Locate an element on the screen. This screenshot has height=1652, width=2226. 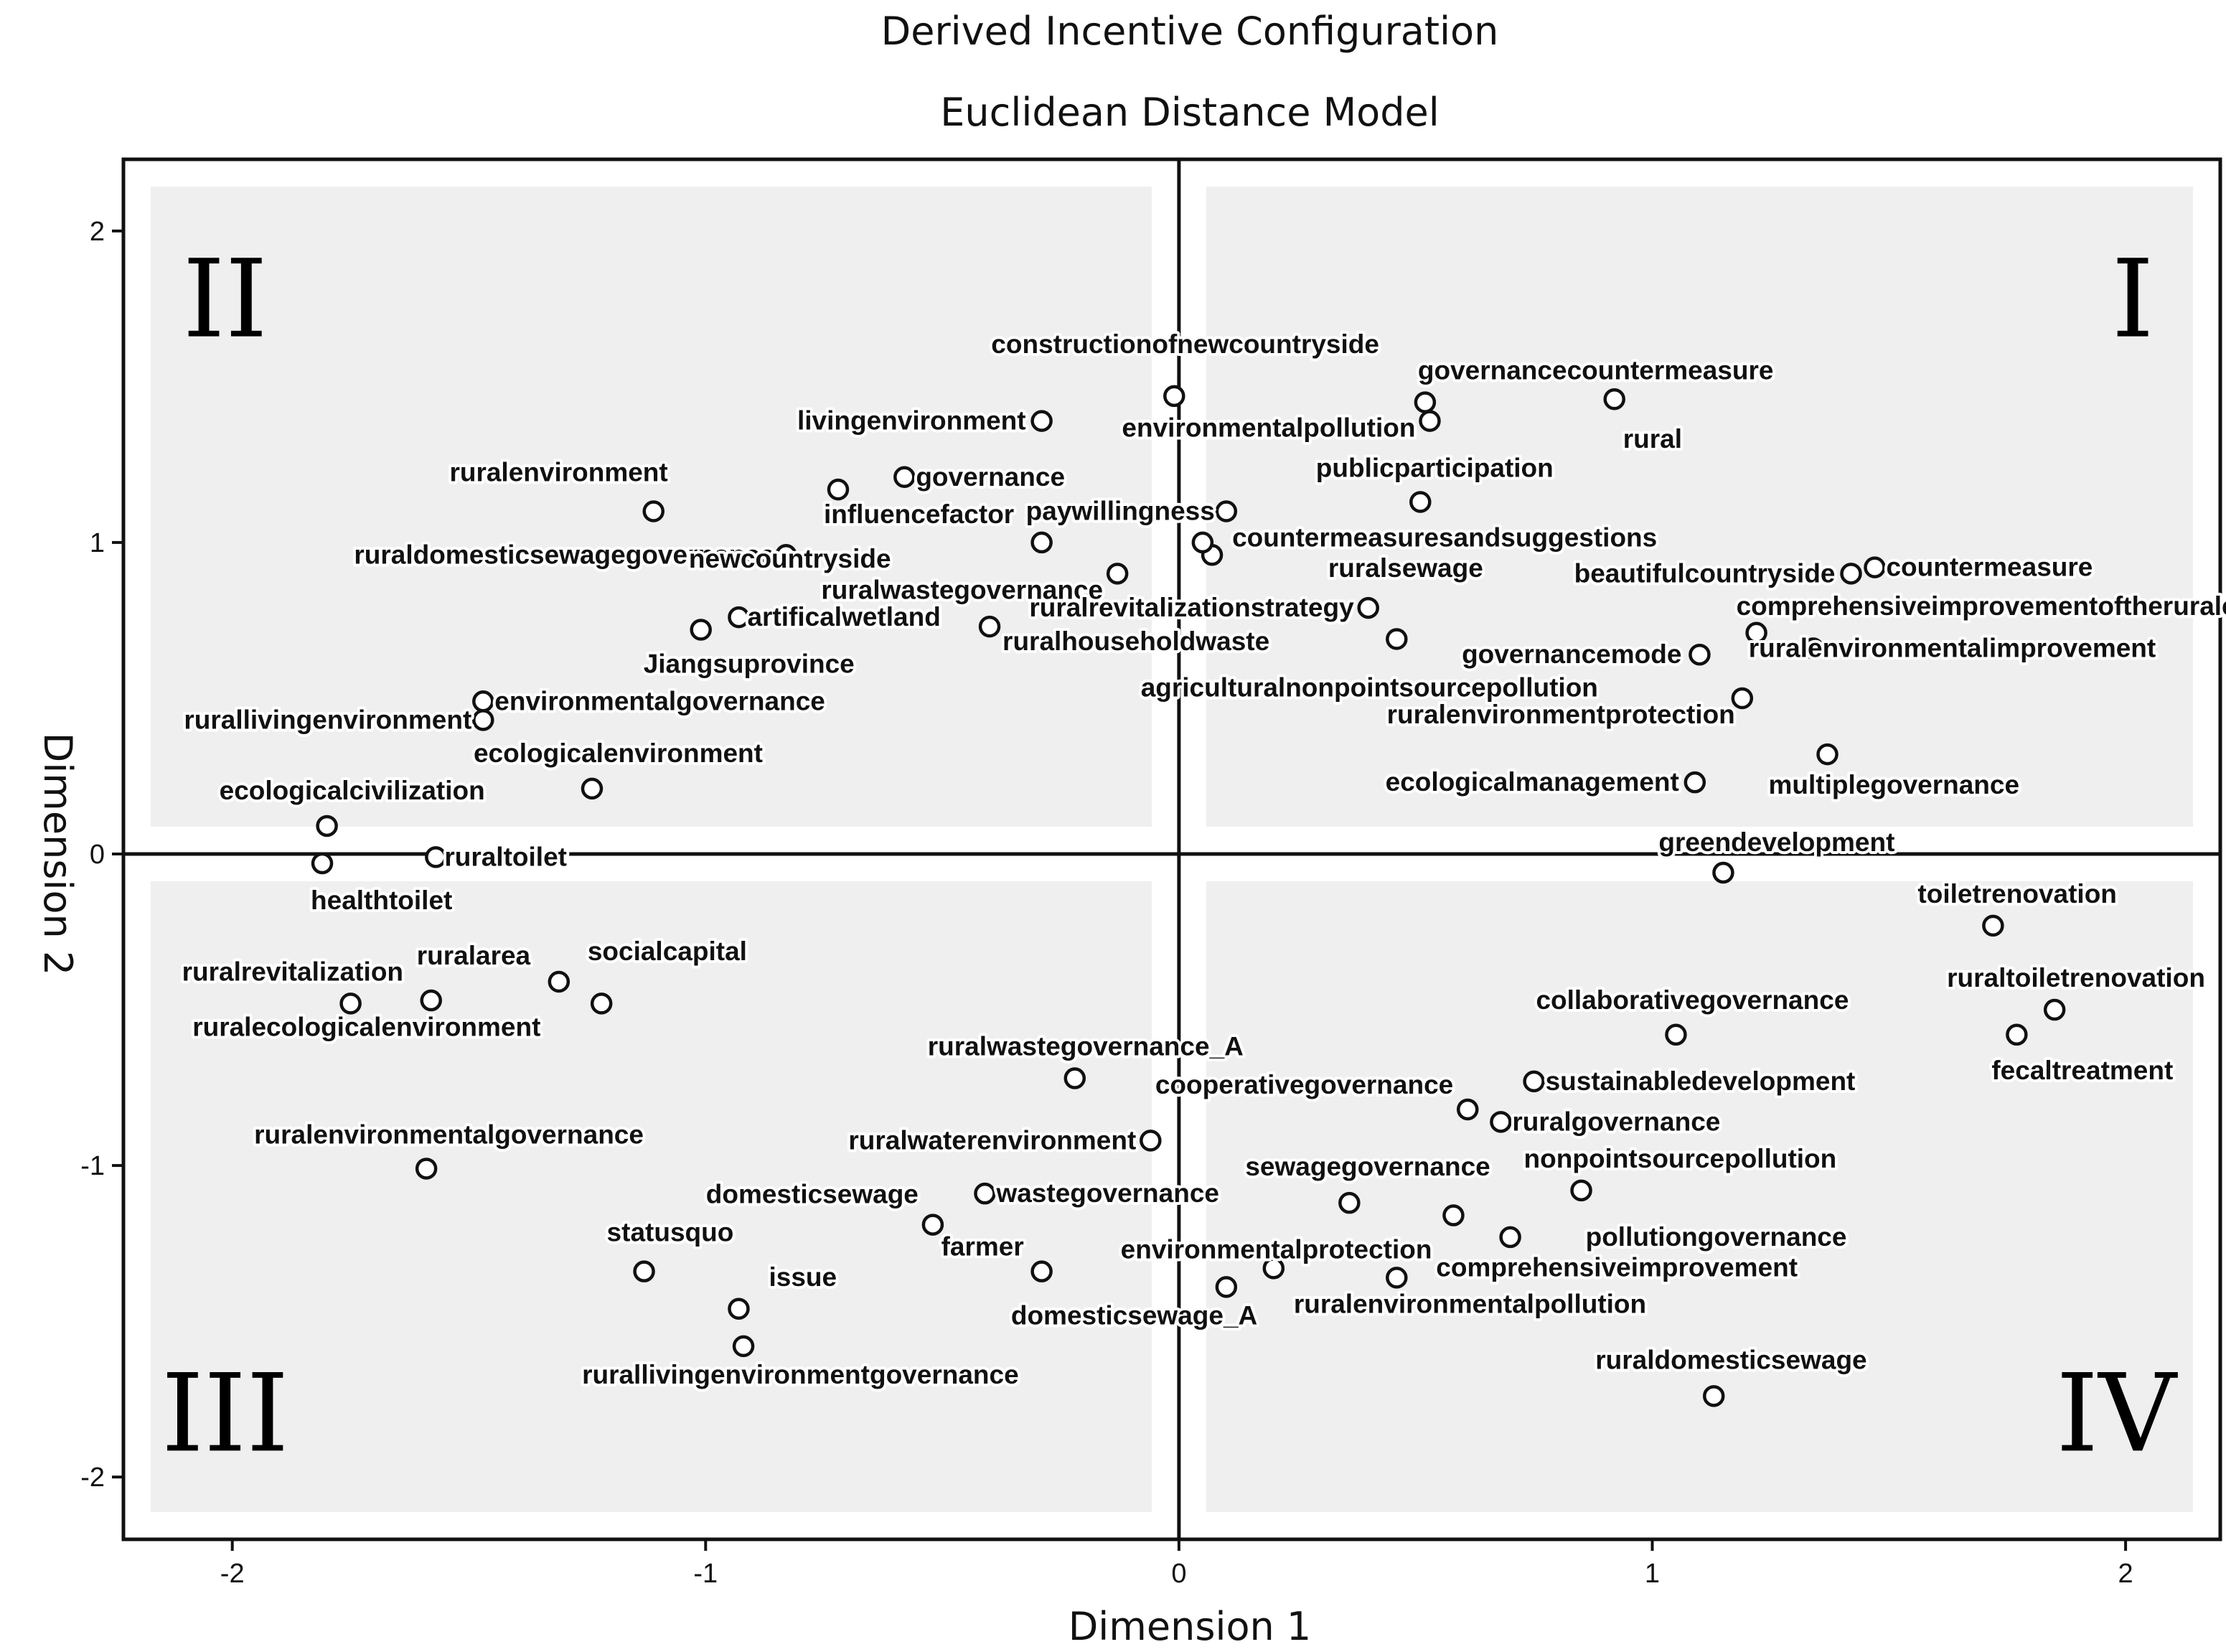
point-label: countermeasure is located at coordinates (1989, 567).